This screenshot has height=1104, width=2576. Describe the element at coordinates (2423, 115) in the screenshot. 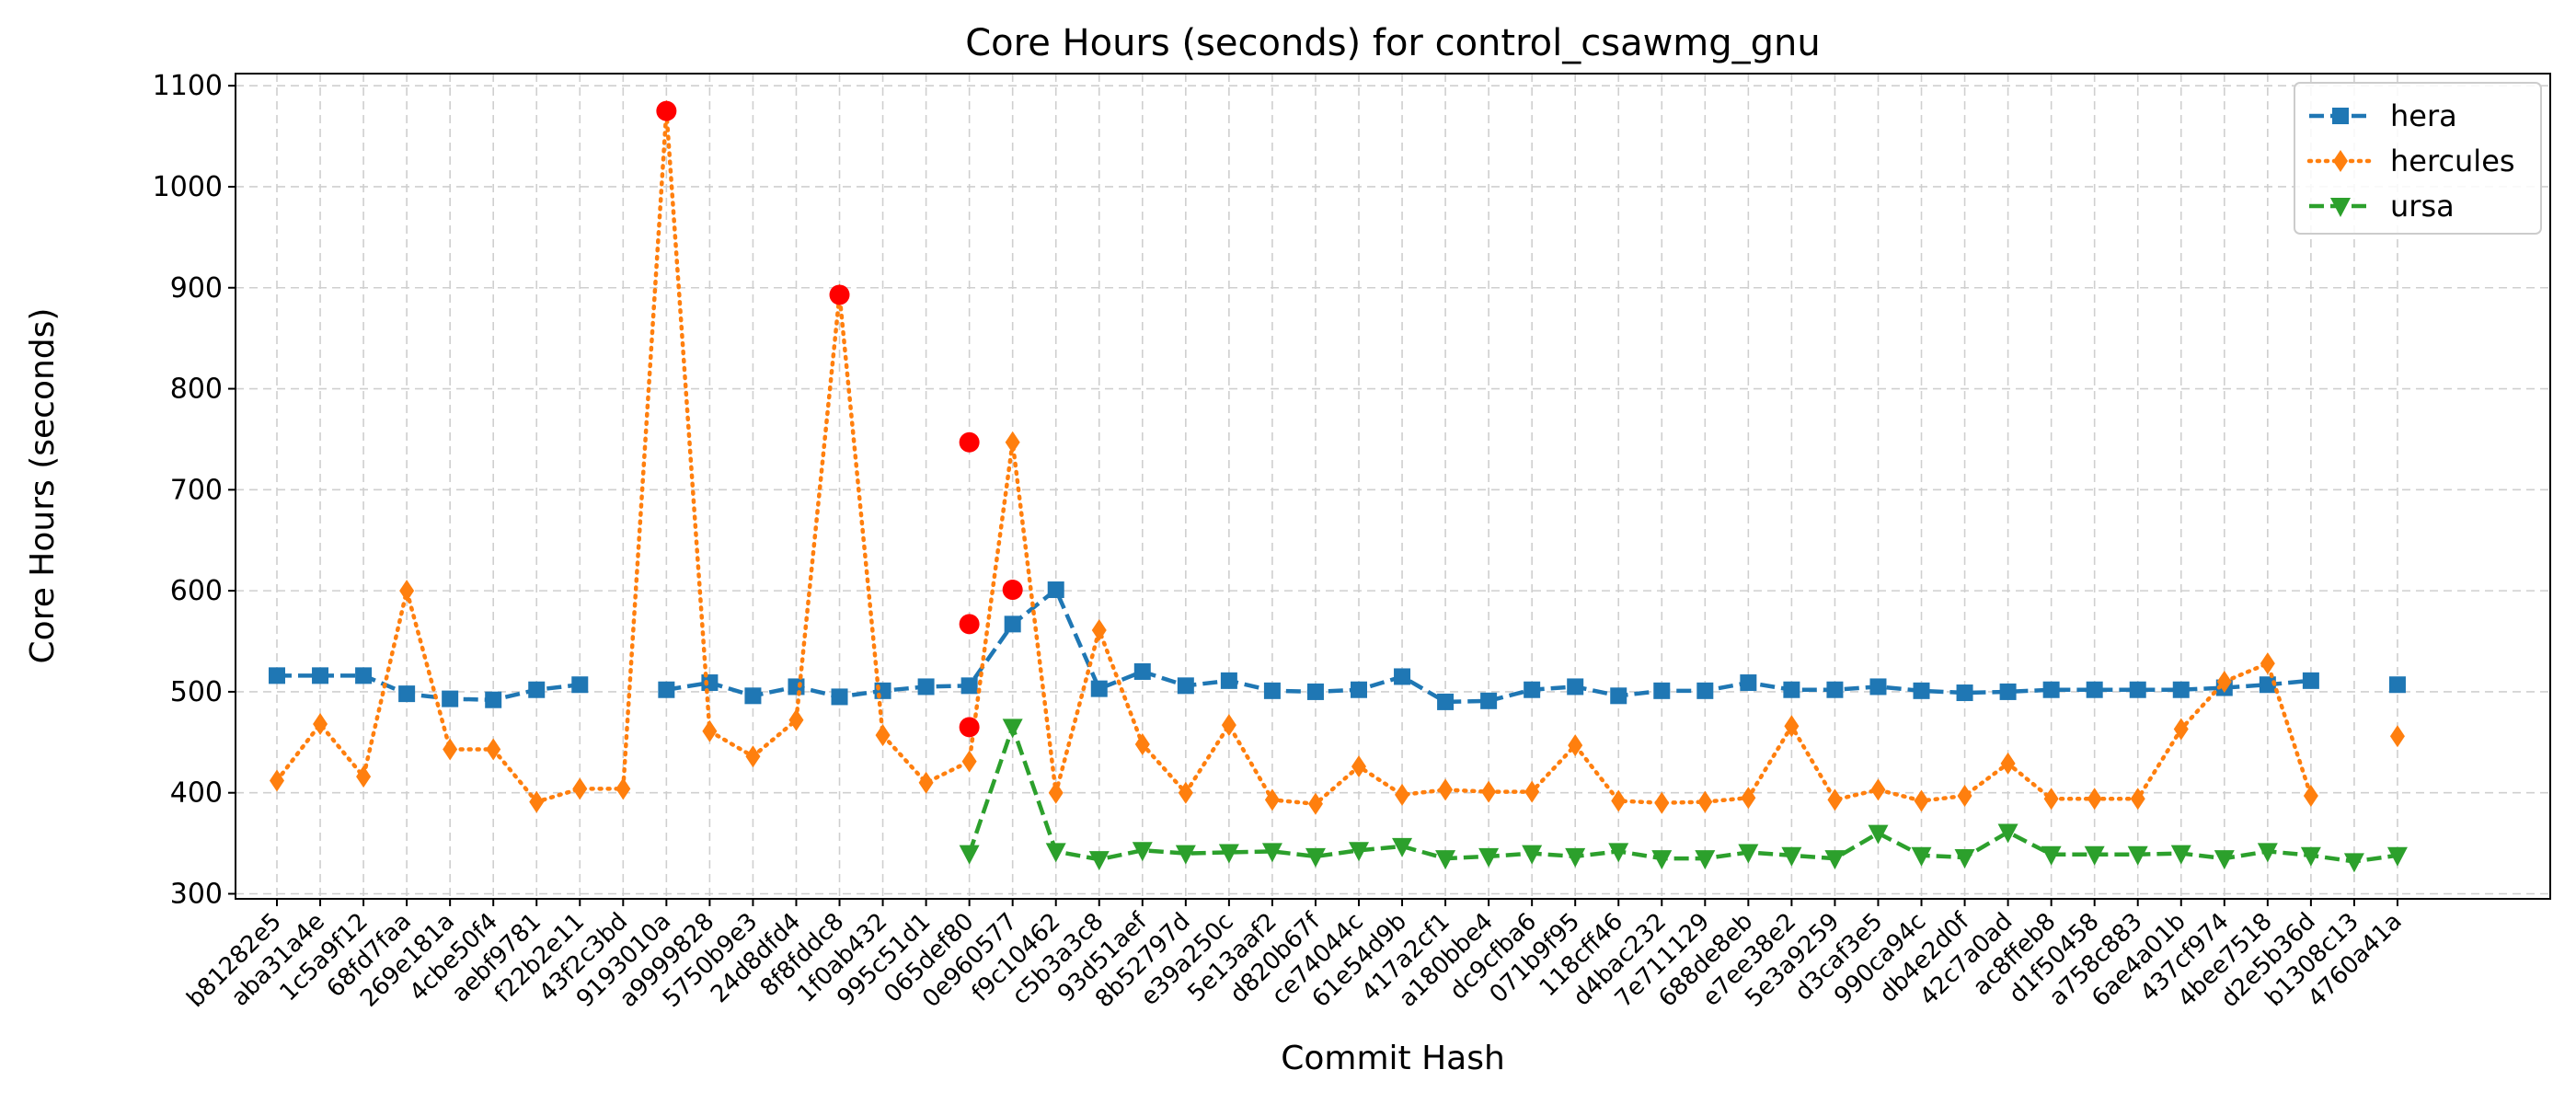

I see `legend-label-hera: hera` at that location.